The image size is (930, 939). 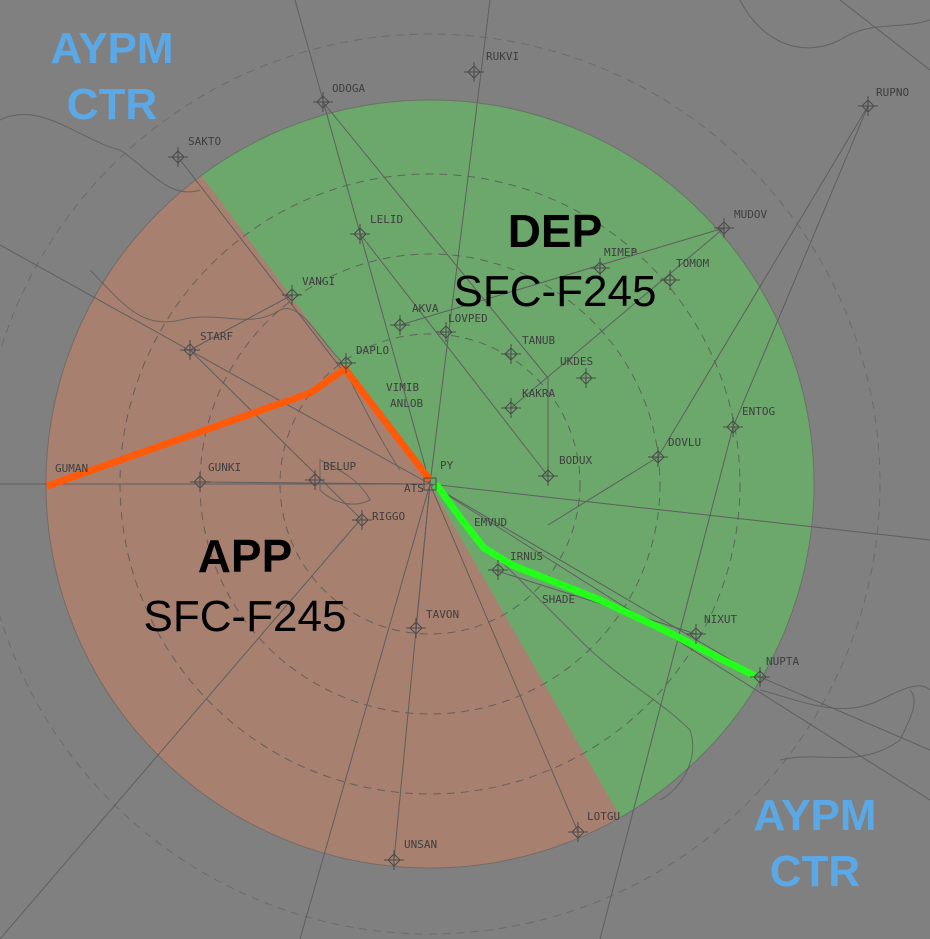 I want to click on fix-lelid: LELID, so click(x=376, y=228).